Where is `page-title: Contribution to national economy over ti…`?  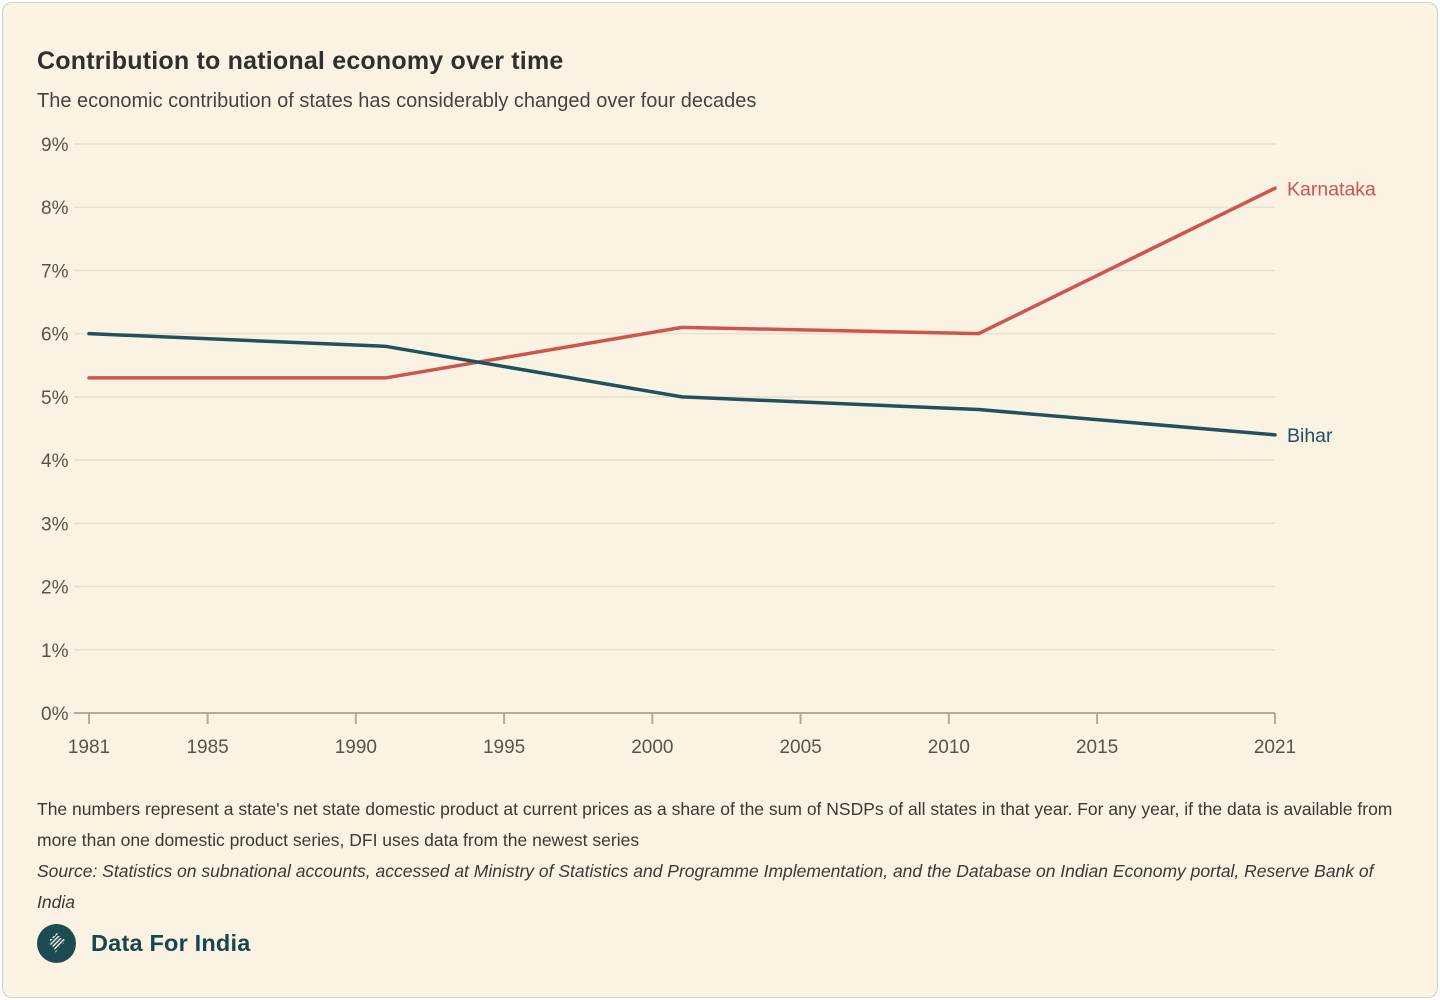 page-title: Contribution to national economy over ti… is located at coordinates (300, 61).